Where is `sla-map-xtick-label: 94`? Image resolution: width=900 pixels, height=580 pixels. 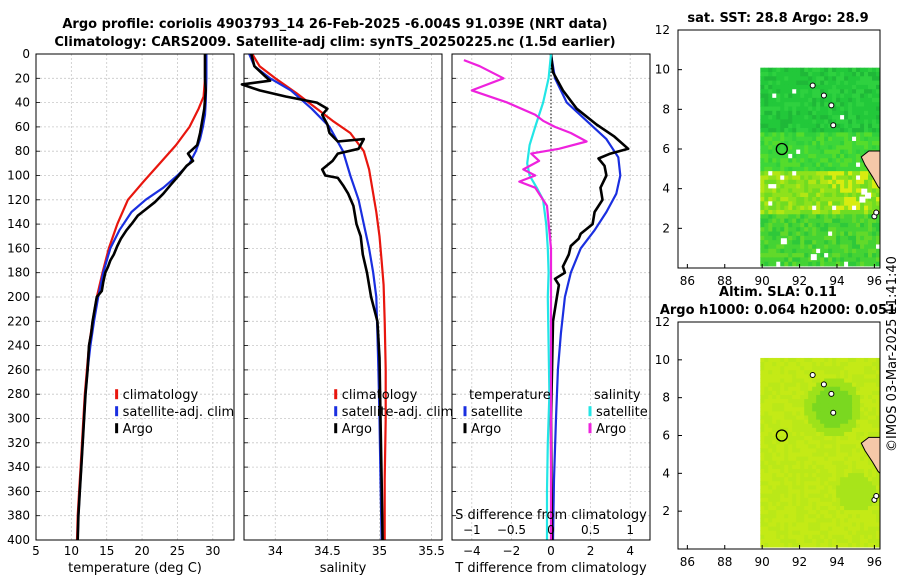
sla-map-xtick-label: 94 is located at coordinates (836, 562).